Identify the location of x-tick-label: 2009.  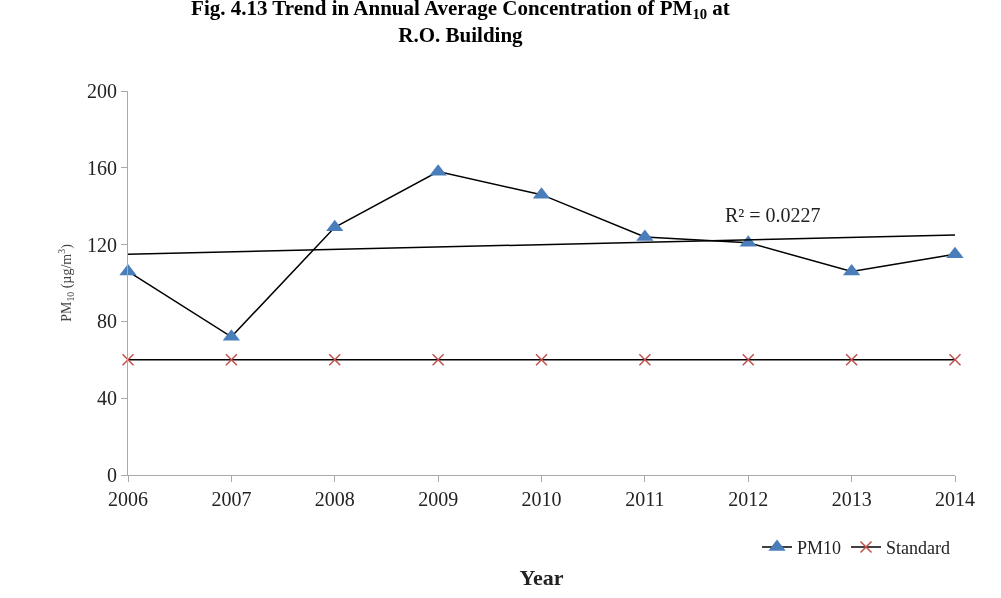
(438, 499).